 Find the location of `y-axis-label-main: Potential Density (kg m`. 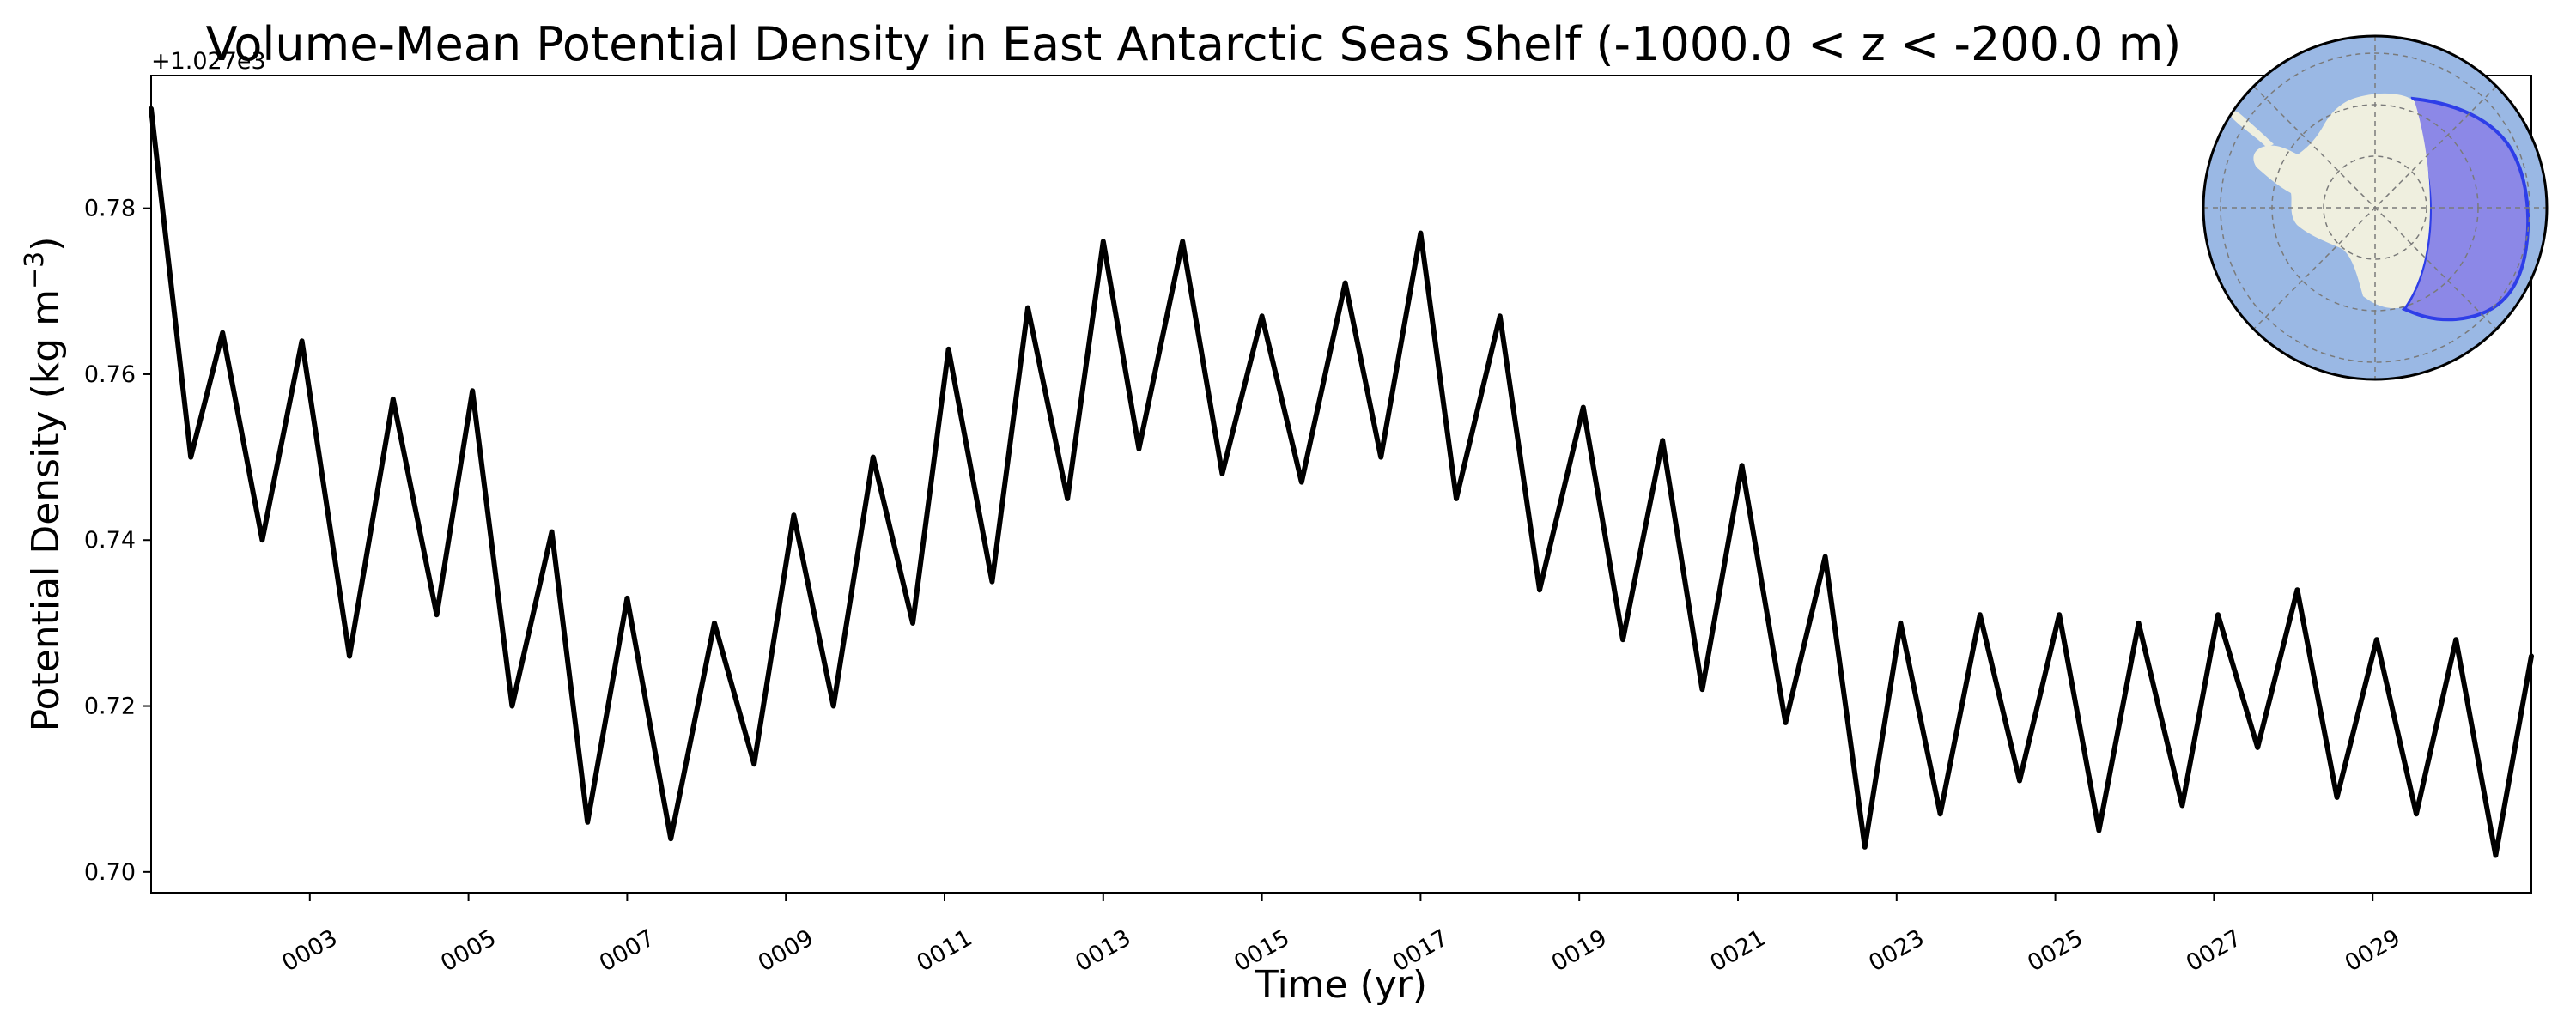

y-axis-label-main: Potential Density (kg m is located at coordinates (46, 510).